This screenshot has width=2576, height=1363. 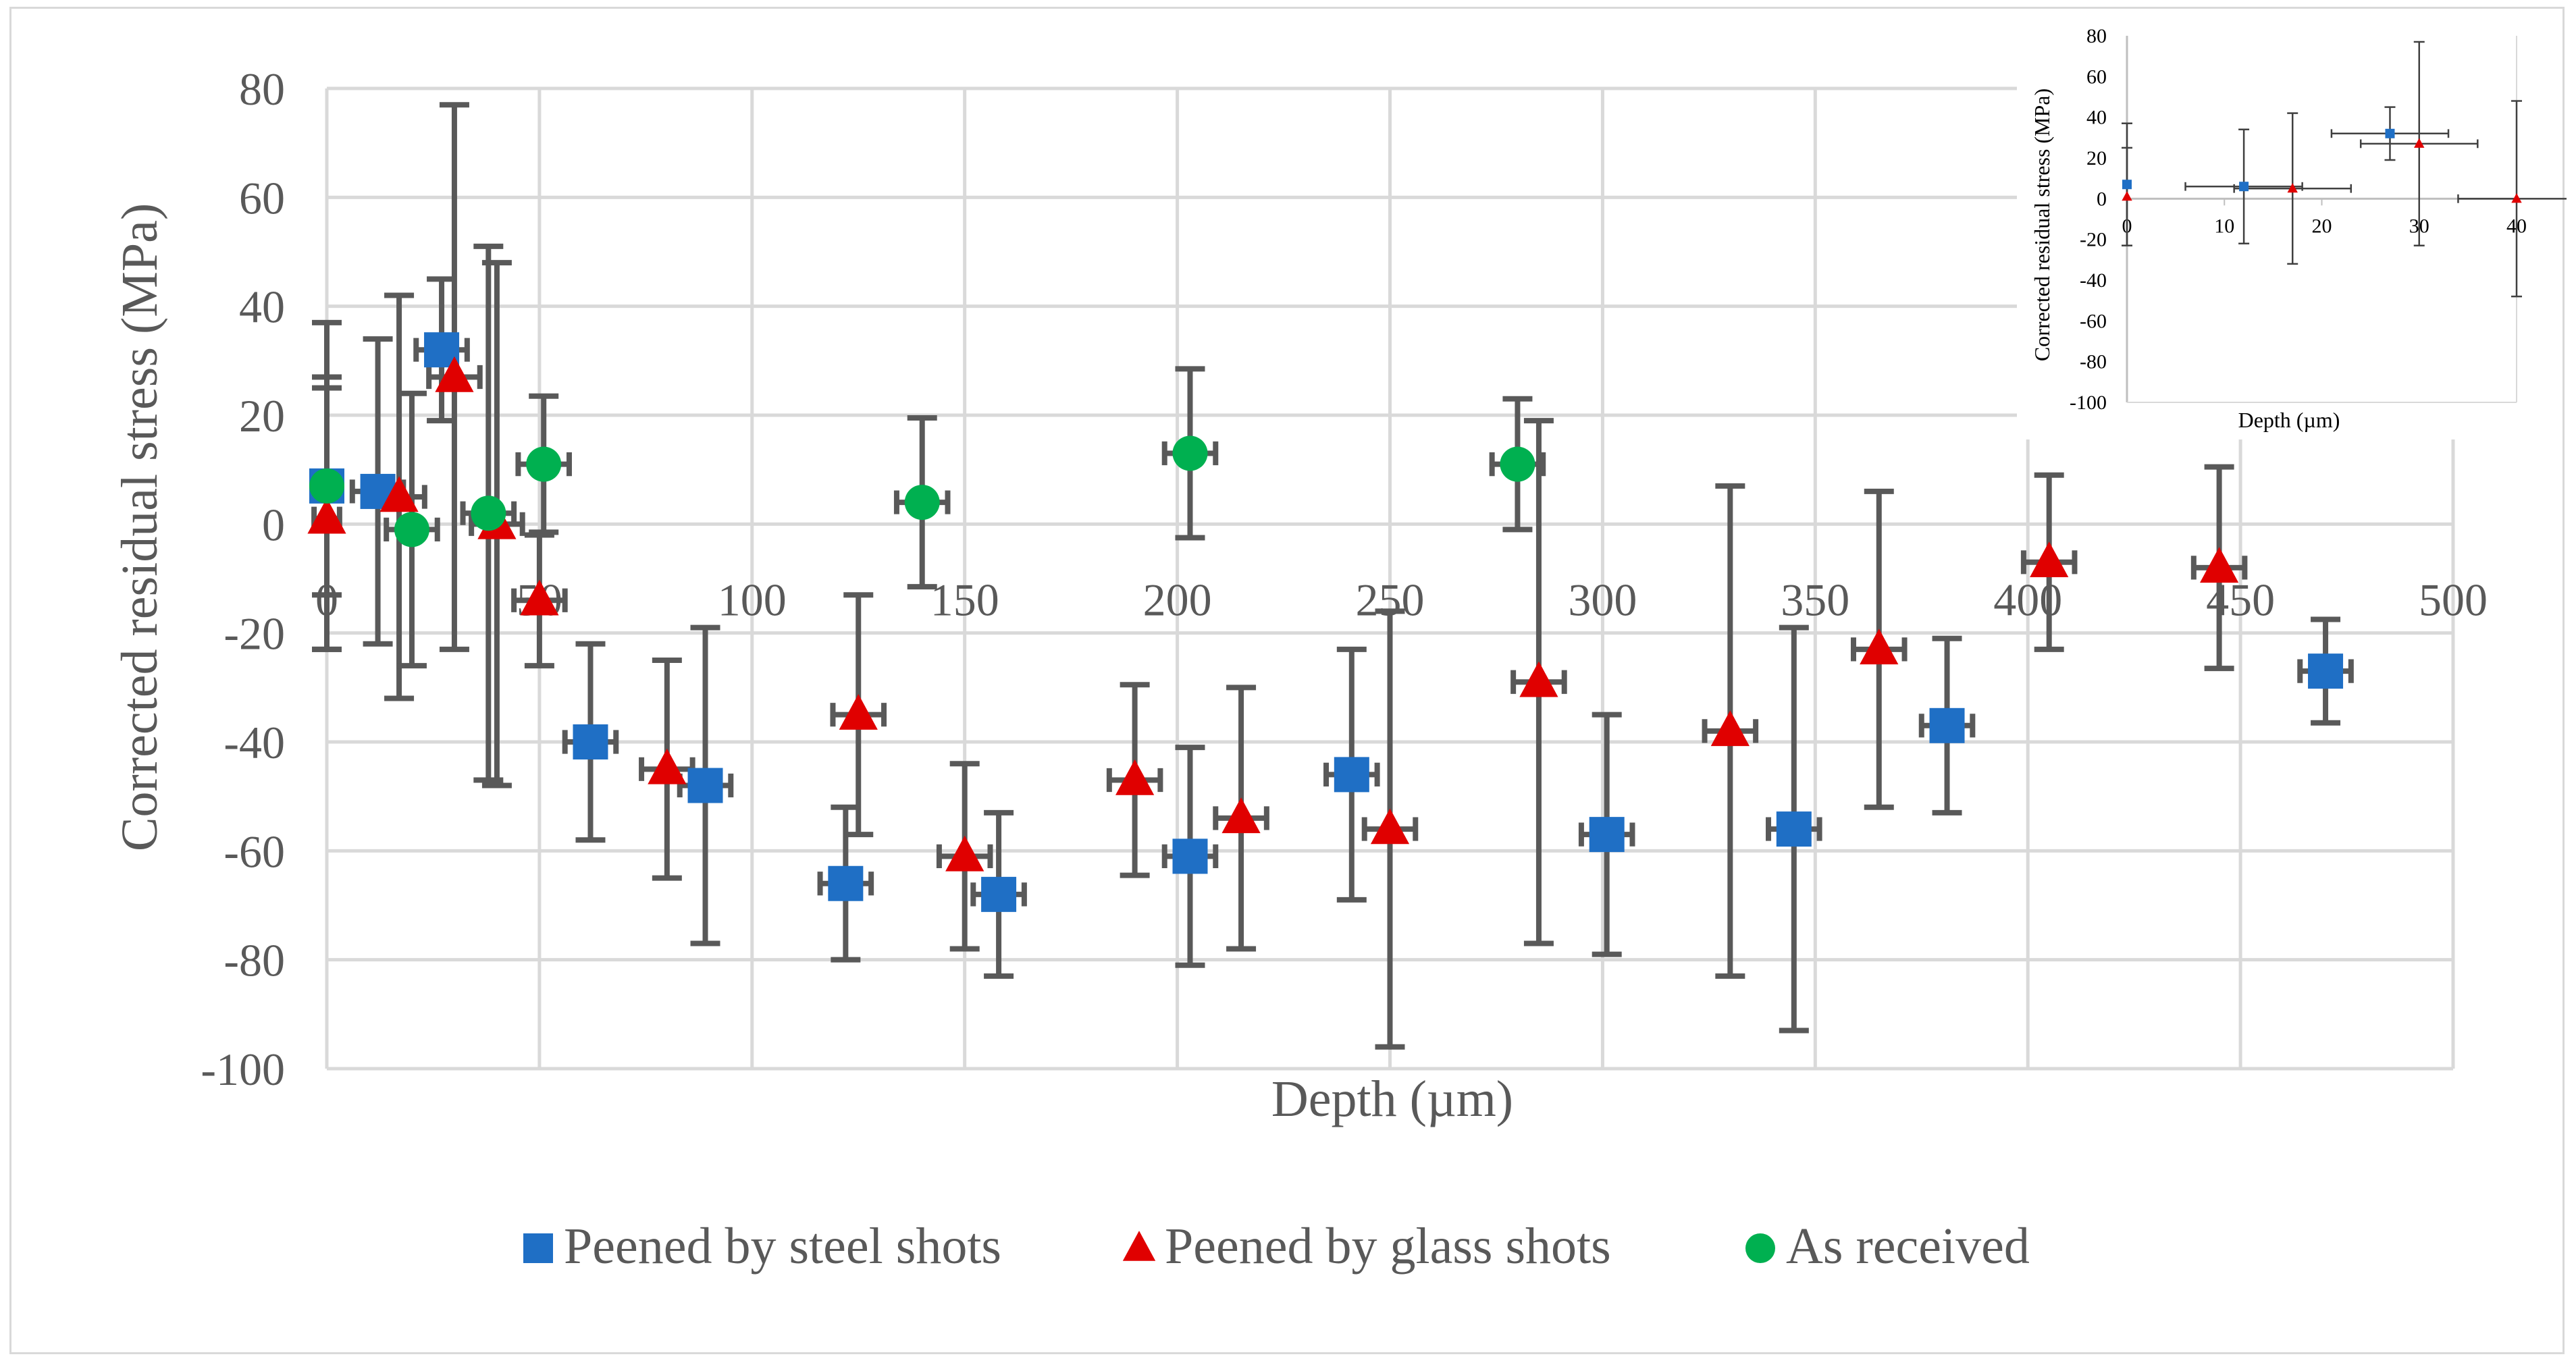 I want to click on y-tick-label--20: -20, so click(x=254, y=634).